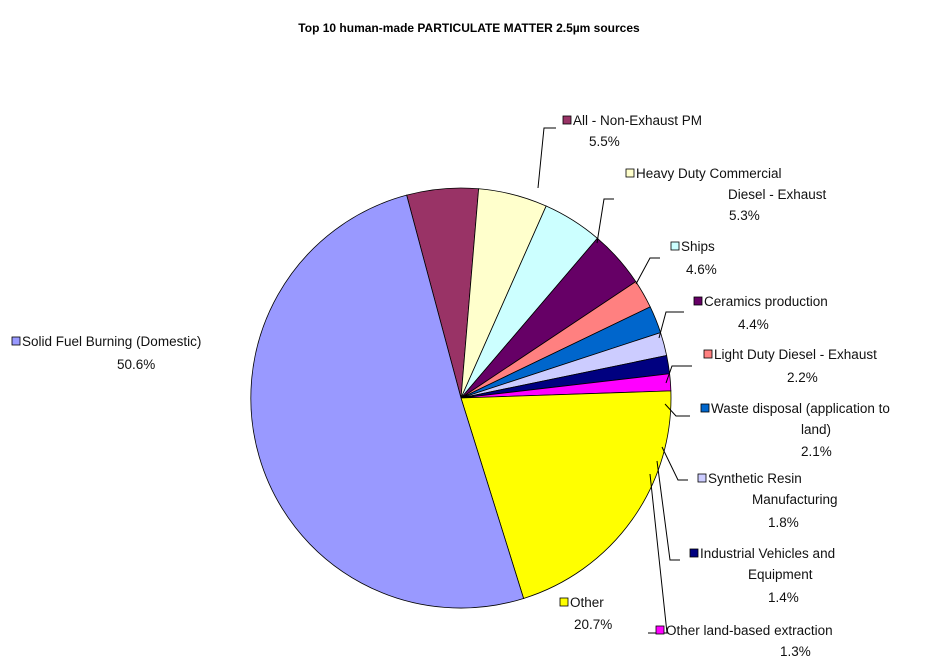  I want to click on slice-value-ceramics-production: 4.4%, so click(753, 324).